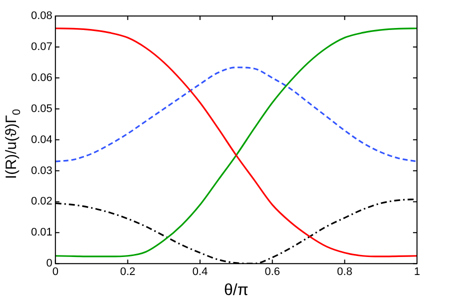 The height and width of the screenshot is (300, 459). Describe the element at coordinates (41, 16) in the screenshot. I see `y-tick-label: 0.08` at that location.